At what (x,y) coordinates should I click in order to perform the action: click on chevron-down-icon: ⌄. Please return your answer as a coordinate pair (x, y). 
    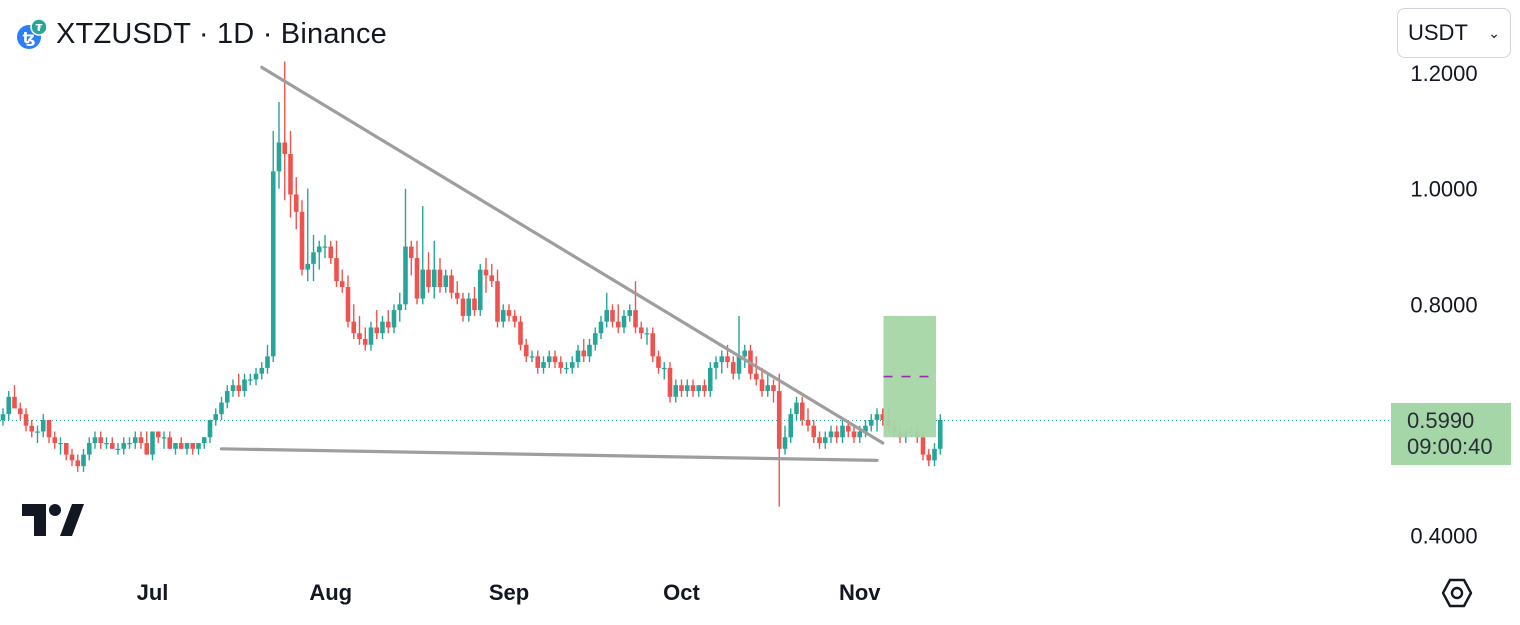
    Looking at the image, I should click on (1494, 32).